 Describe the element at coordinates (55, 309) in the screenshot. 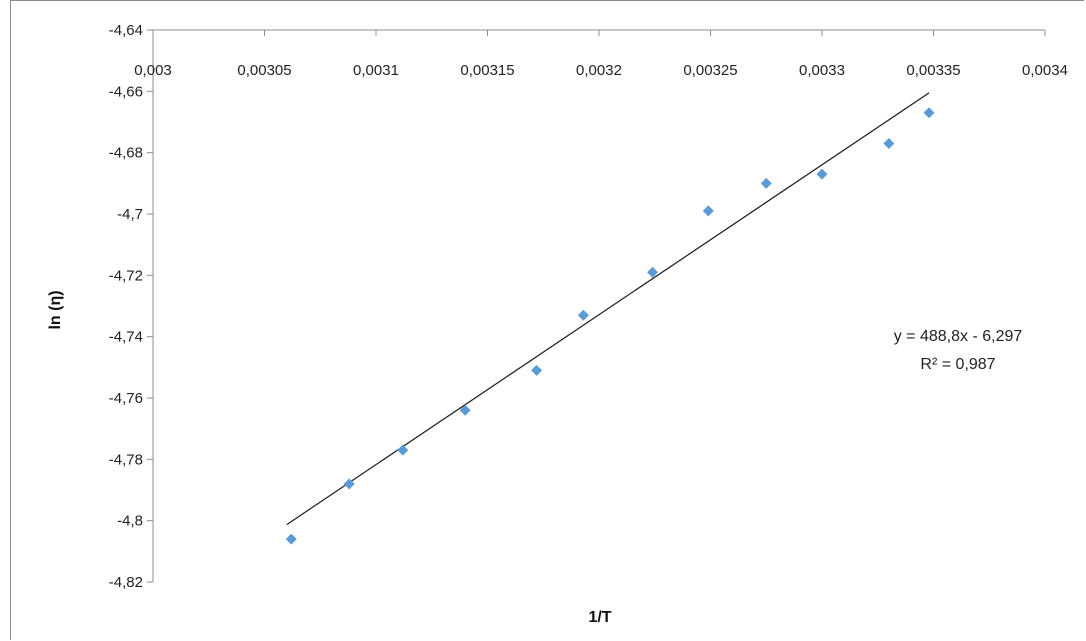

I see `y-axis-title: ln (η)` at that location.